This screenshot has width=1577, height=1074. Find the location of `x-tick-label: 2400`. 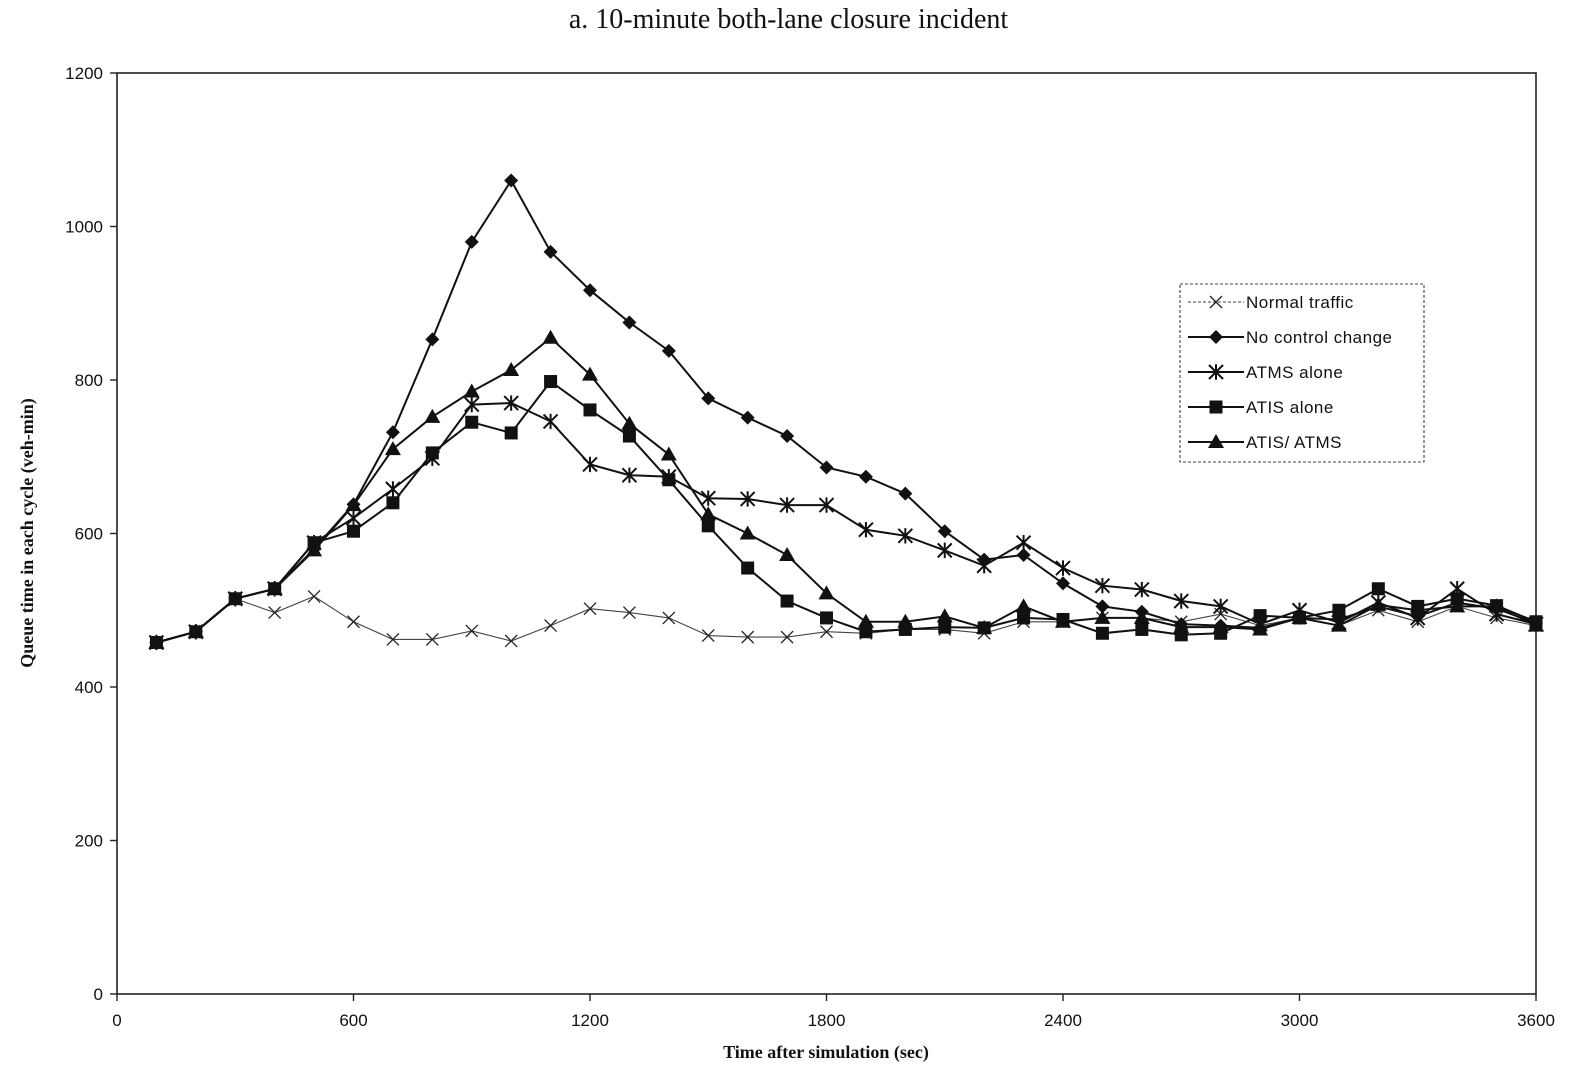

x-tick-label: 2400 is located at coordinates (1063, 1020).